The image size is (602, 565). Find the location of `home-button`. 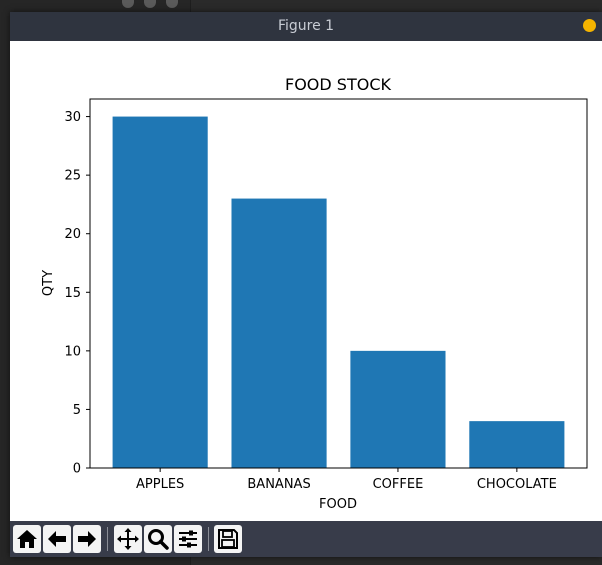

home-button is located at coordinates (27, 539).